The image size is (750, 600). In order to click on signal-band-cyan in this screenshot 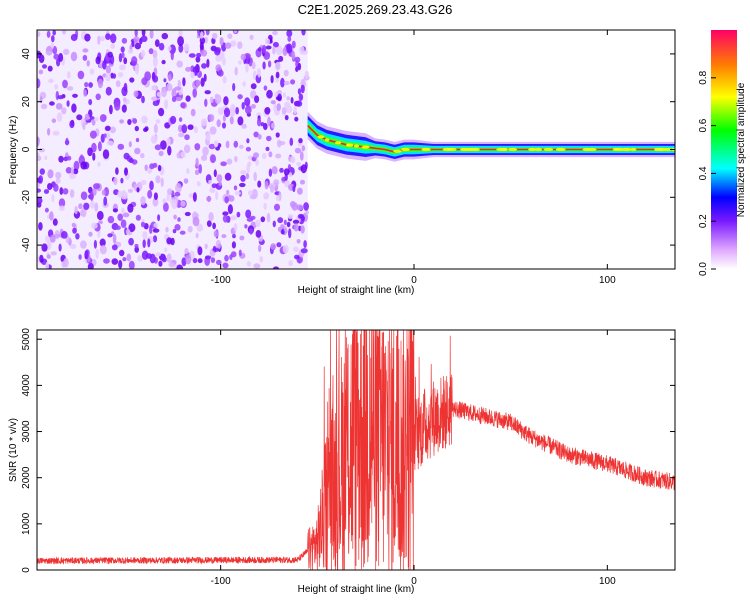, I will do `click(491, 138)`.